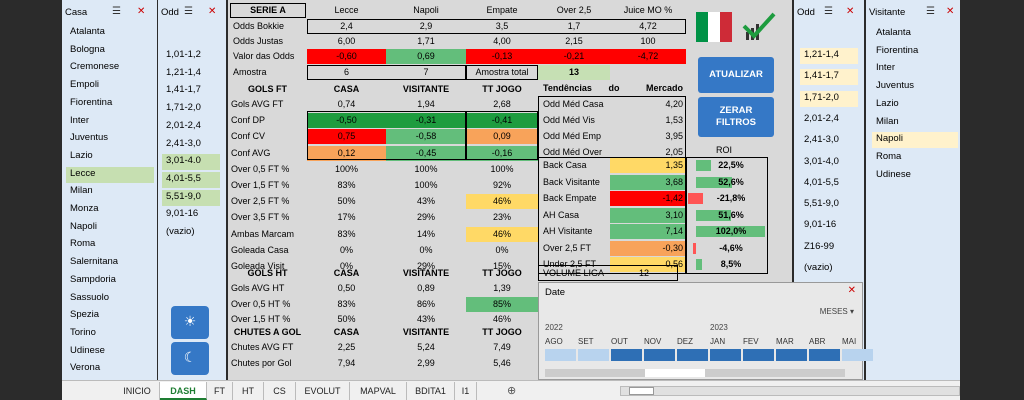 The width and height of the screenshot is (1024, 400). What do you see at coordinates (183, 108) in the screenshot?
I see `home-odd-item: 1,71-2,0` at bounding box center [183, 108].